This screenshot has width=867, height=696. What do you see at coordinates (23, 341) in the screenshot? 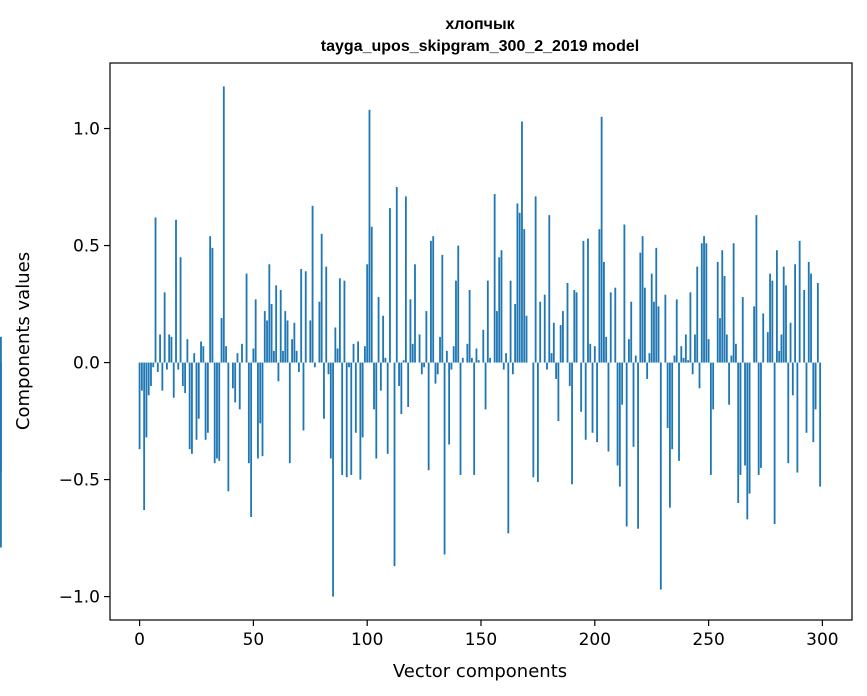
I see `y-axis-label: Components values` at bounding box center [23, 341].